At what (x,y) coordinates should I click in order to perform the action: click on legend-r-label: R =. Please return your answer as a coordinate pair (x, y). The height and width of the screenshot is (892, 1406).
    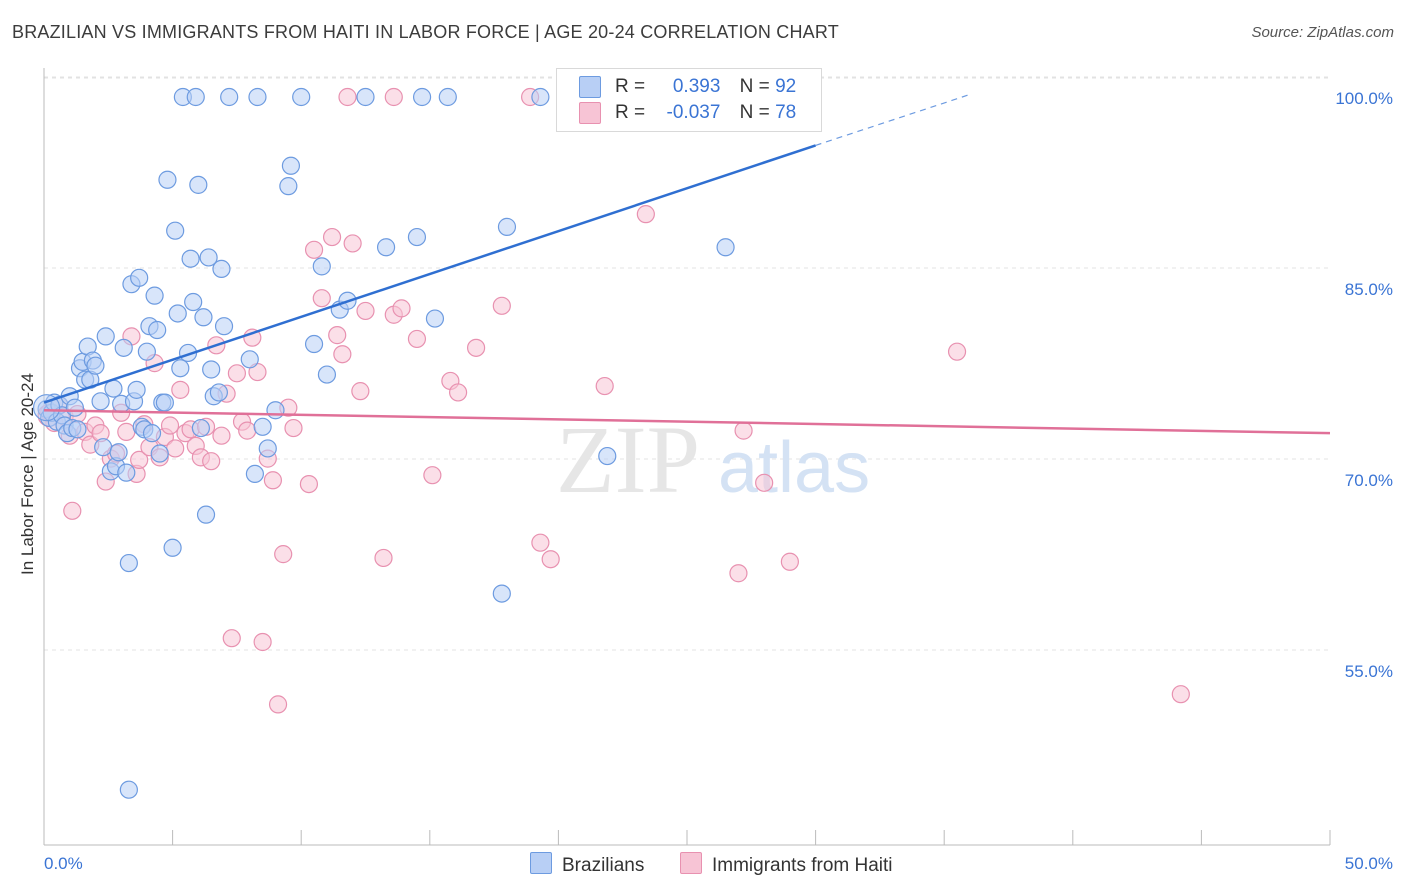
    Looking at the image, I should click on (630, 87).